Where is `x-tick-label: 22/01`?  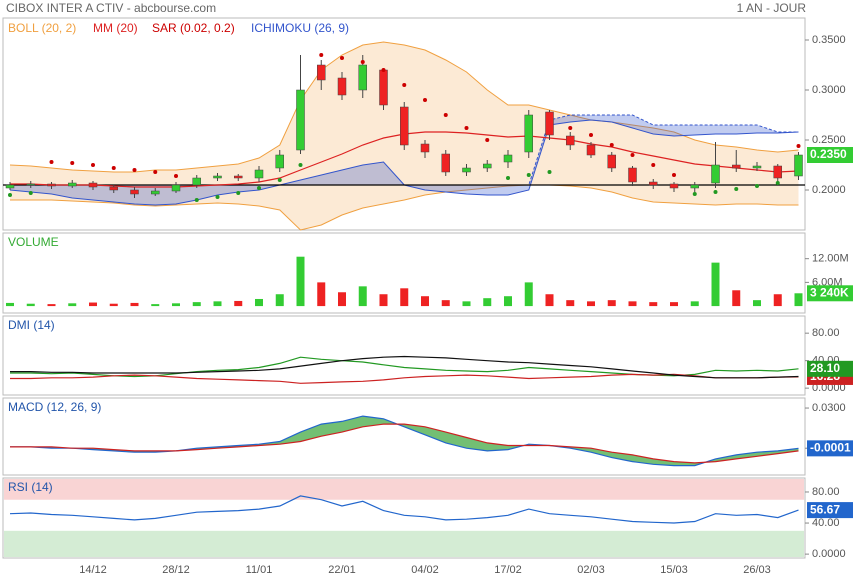
x-tick-label: 22/01 is located at coordinates (342, 570).